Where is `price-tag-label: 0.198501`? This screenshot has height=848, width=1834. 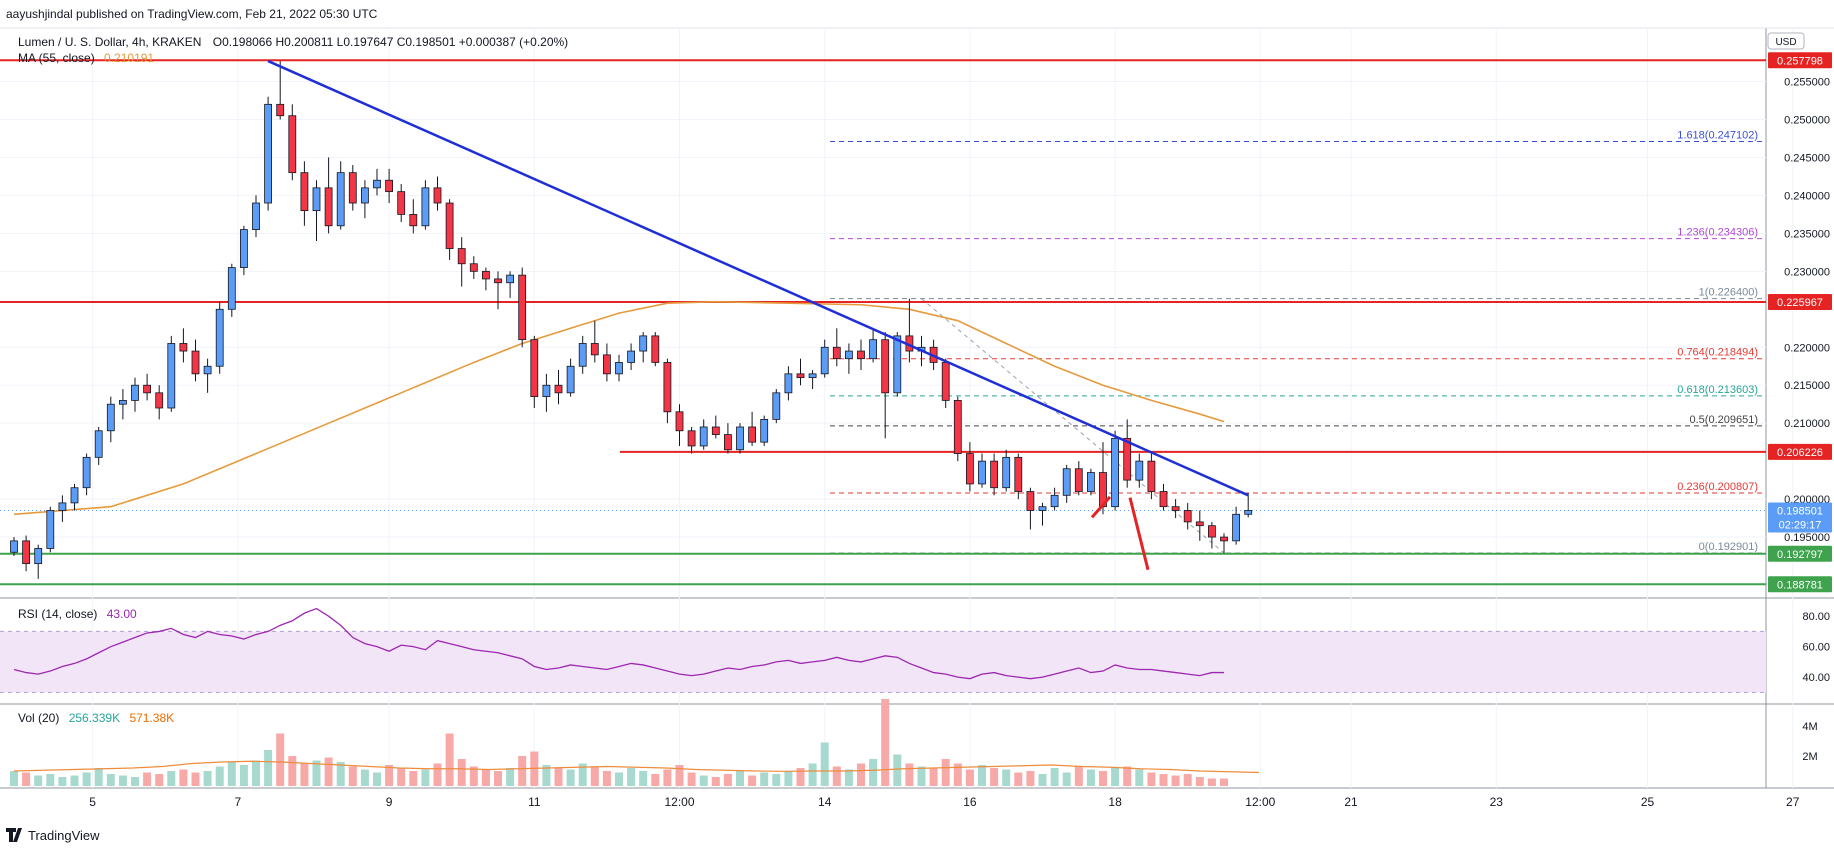 price-tag-label: 0.198501 is located at coordinates (1800, 511).